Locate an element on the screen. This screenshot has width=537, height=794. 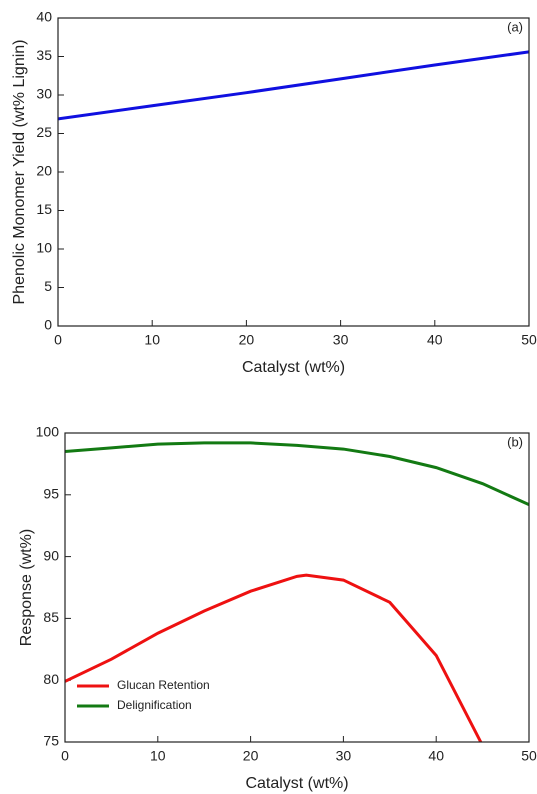
y-tick-label: 20 is located at coordinates (44, 171).